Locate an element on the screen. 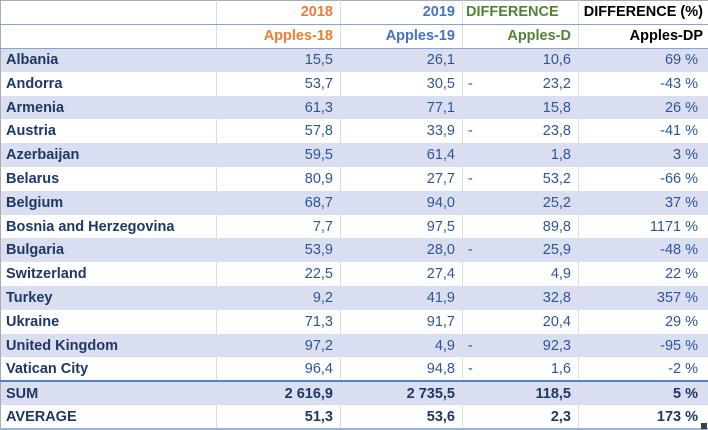 The width and height of the screenshot is (708, 430). average-2018-cell: 51,3 is located at coordinates (278, 417).